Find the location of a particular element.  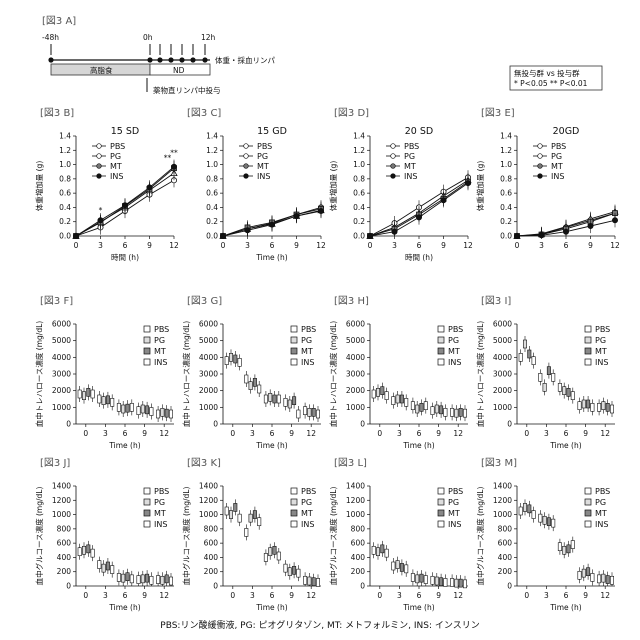

y-tick-label: 2000 is located at coordinates (208, 390).